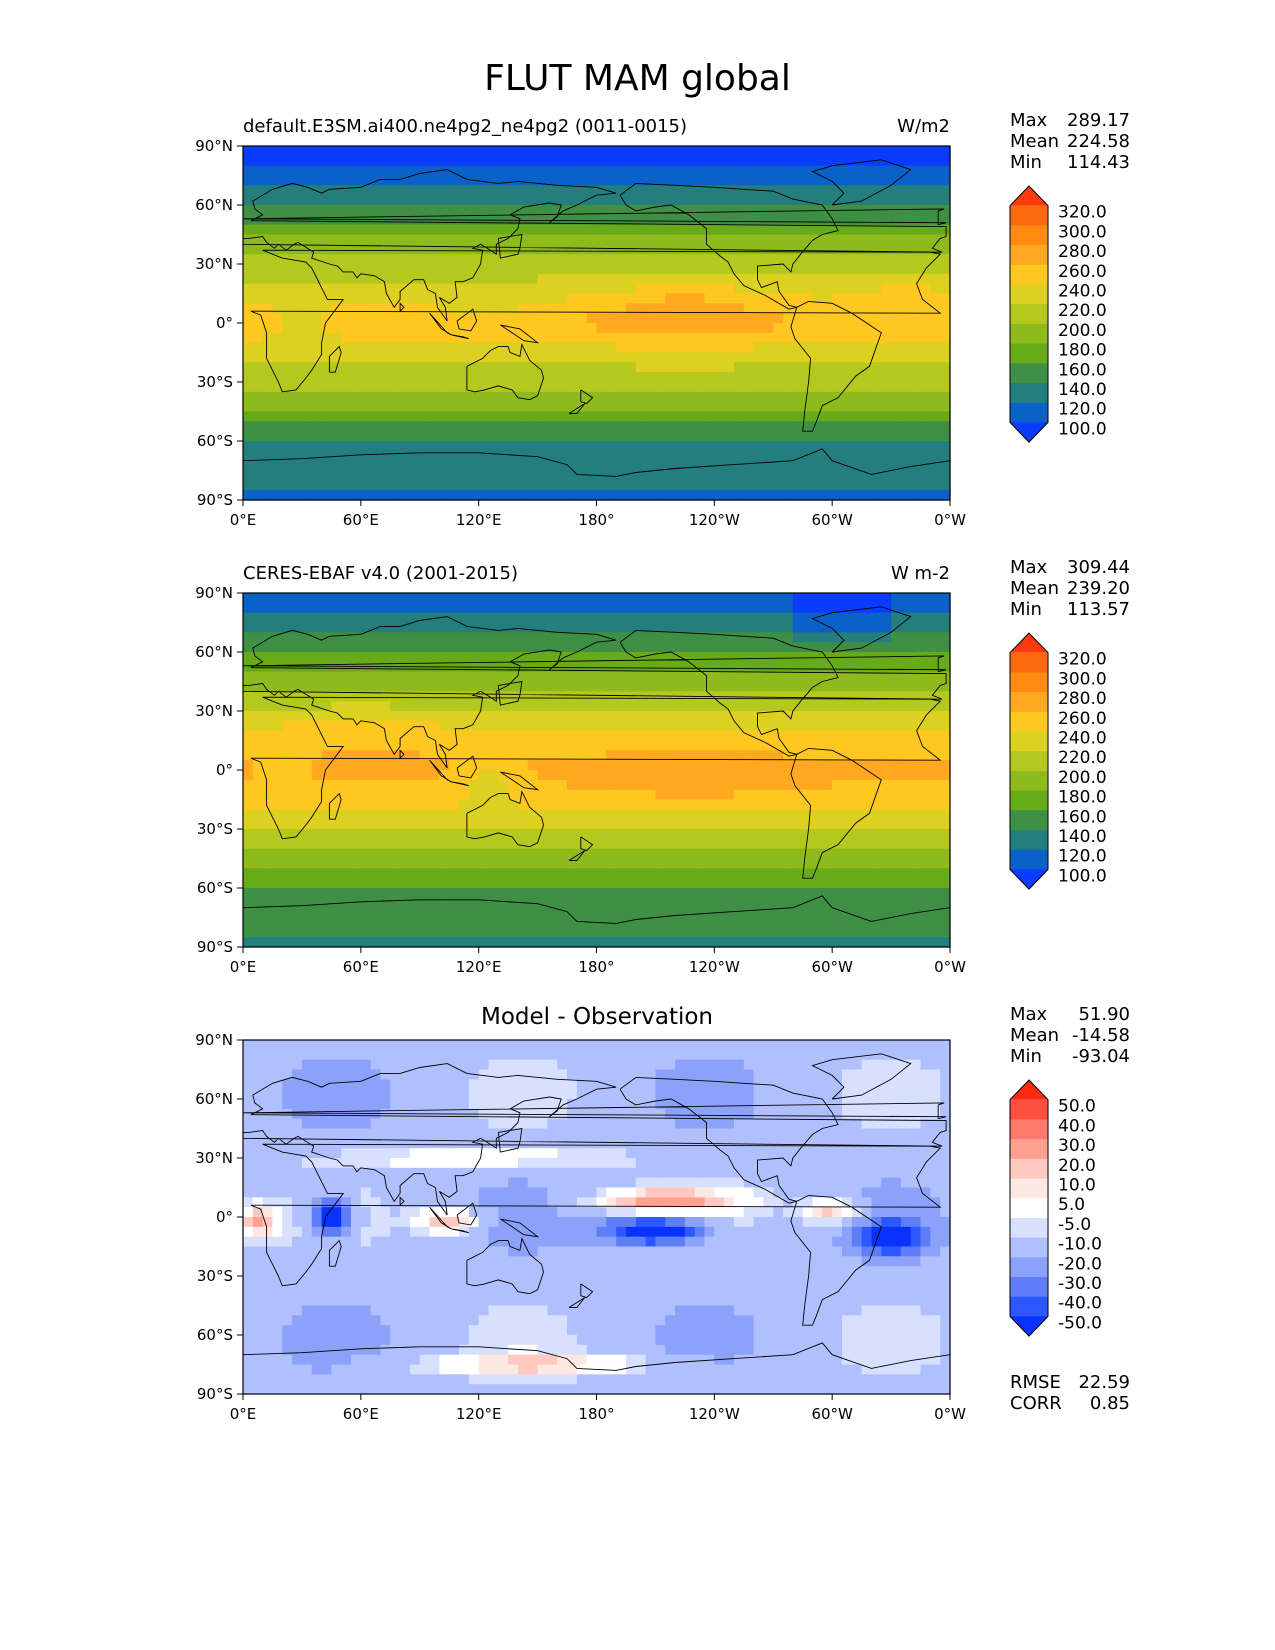 This screenshot has width=1275, height=1650. What do you see at coordinates (950, 1414) in the screenshot?
I see `lon-tick-label: 0°W` at bounding box center [950, 1414].